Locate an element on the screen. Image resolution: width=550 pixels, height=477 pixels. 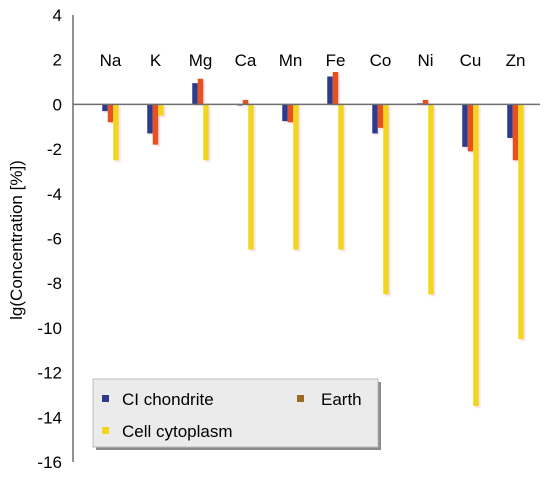
bar-ci-chondrite-mn is located at coordinates (285, 113).